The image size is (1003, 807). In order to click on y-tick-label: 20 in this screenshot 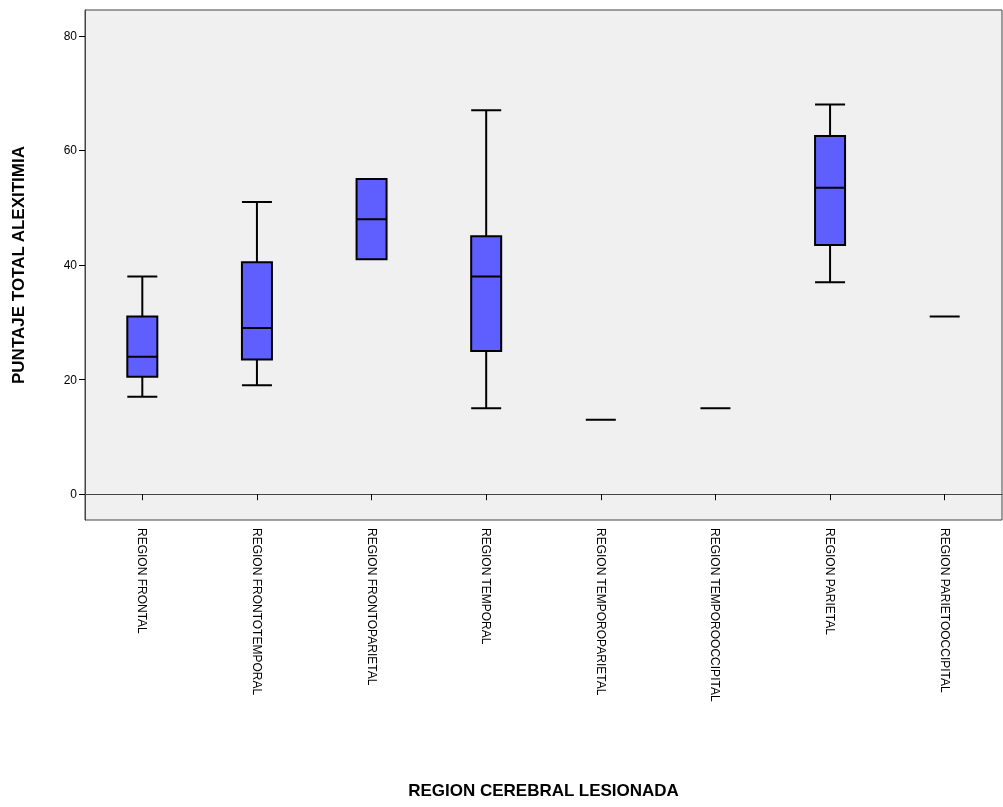, I will do `click(70, 379)`.